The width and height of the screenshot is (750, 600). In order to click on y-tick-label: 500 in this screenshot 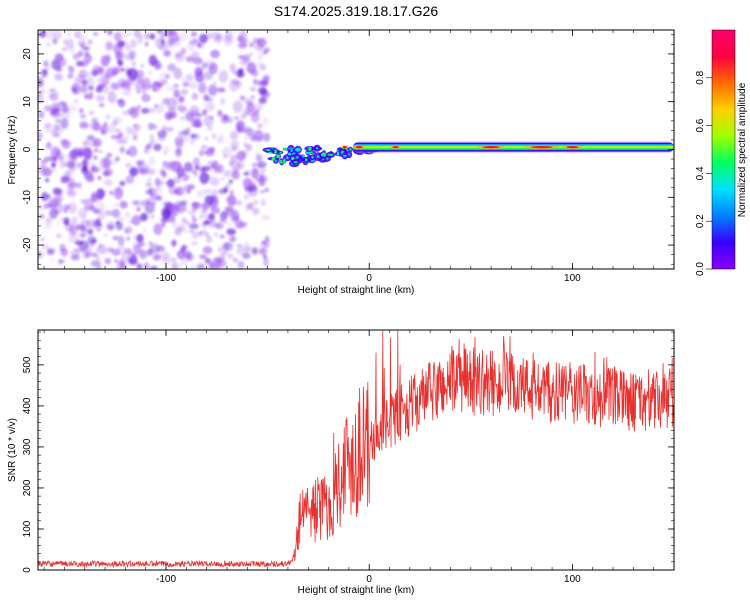, I will do `click(27, 364)`.